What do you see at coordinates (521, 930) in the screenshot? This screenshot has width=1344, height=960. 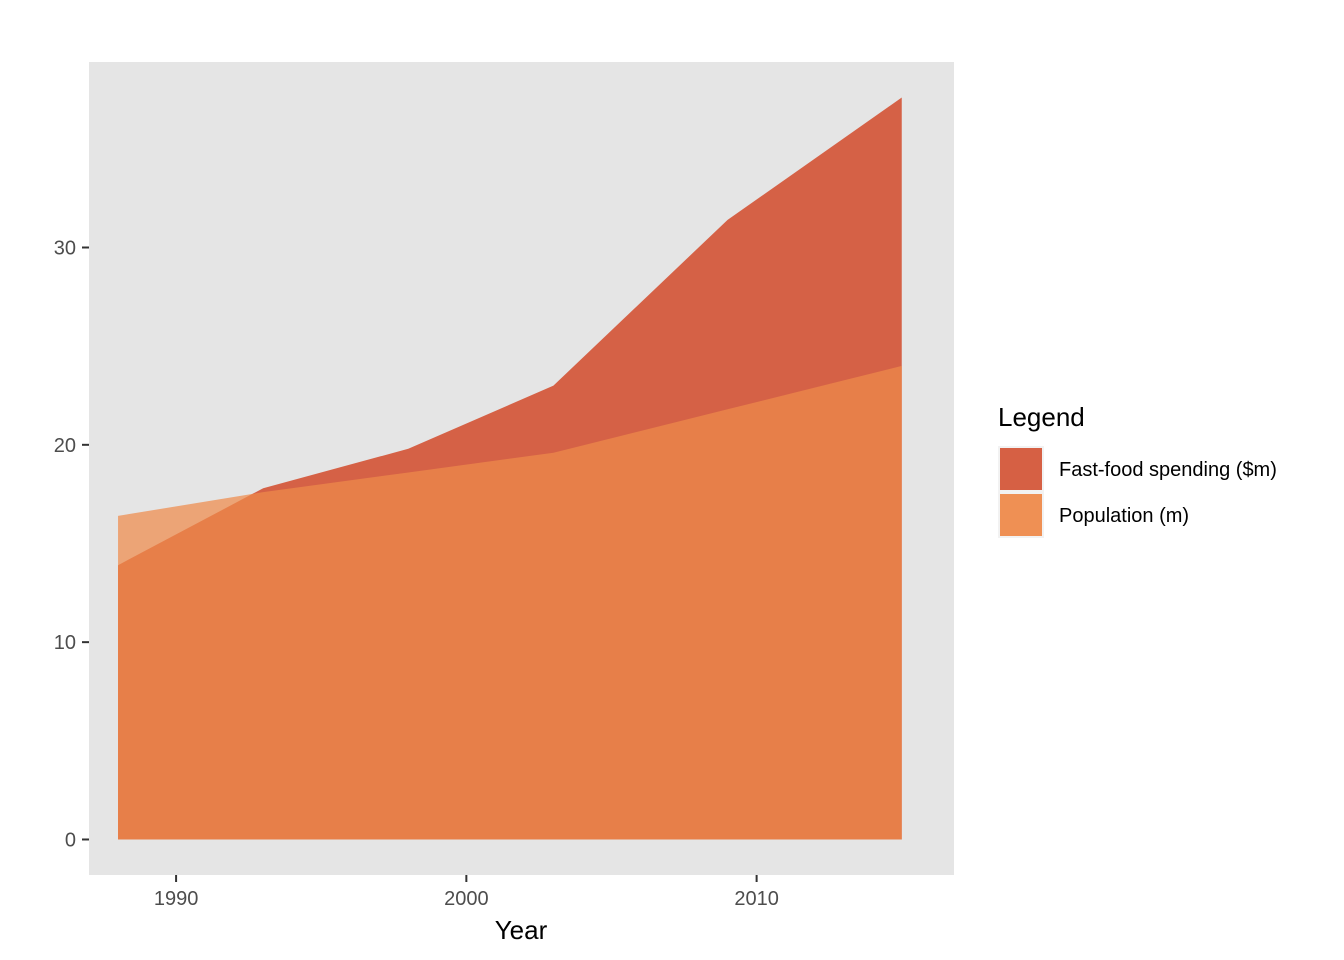 I see `x-axis-title: Year` at bounding box center [521, 930].